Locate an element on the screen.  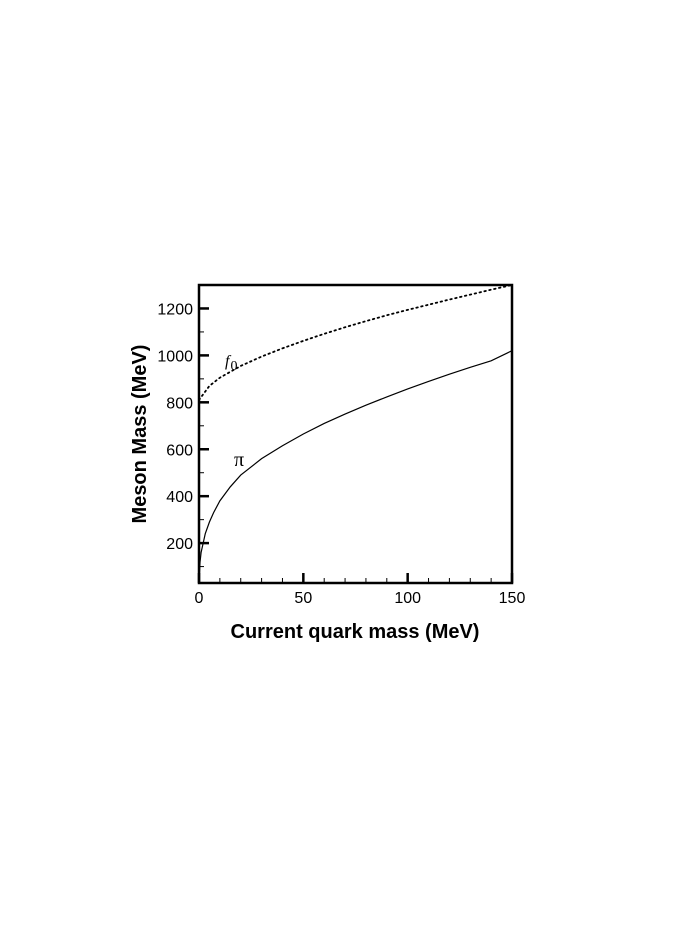
y-tick-label: 400 is located at coordinates (179, 497).